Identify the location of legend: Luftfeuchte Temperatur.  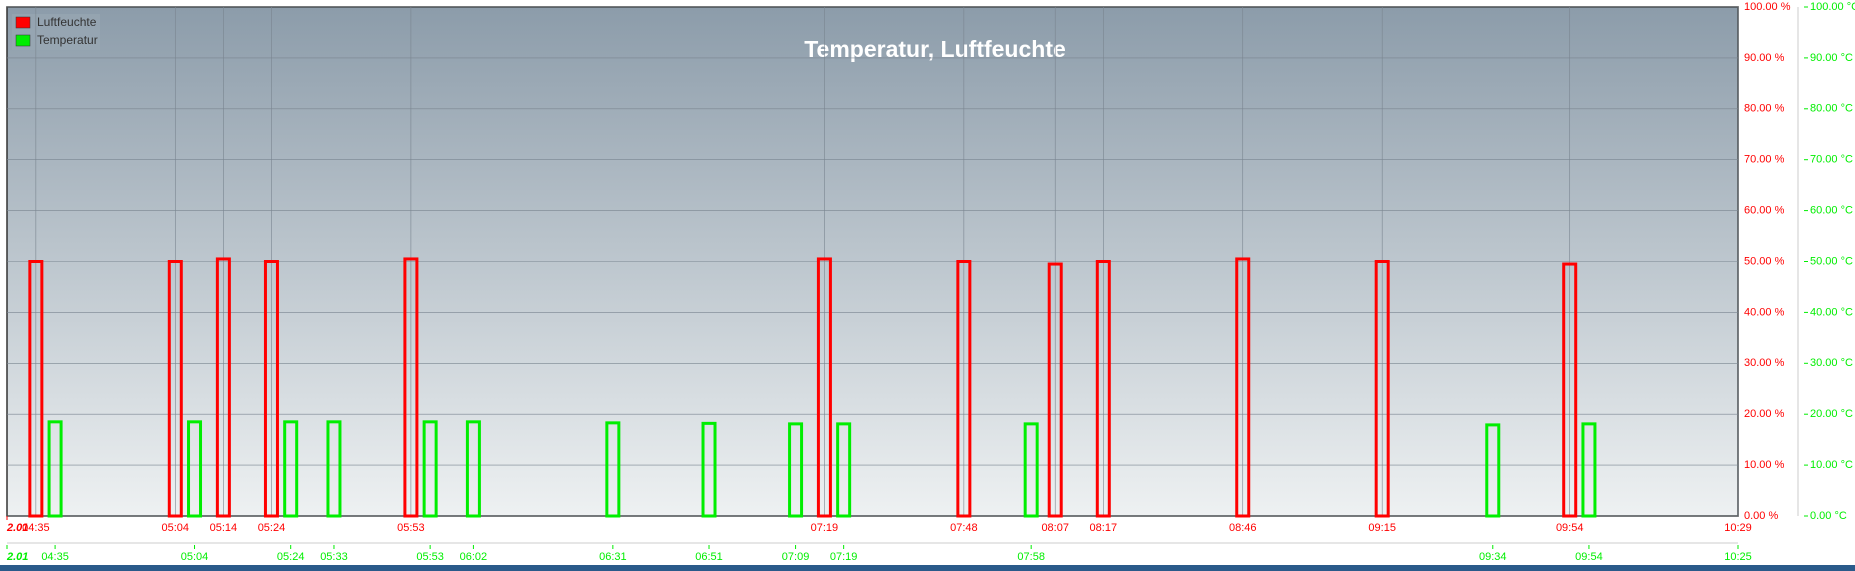
(56, 32).